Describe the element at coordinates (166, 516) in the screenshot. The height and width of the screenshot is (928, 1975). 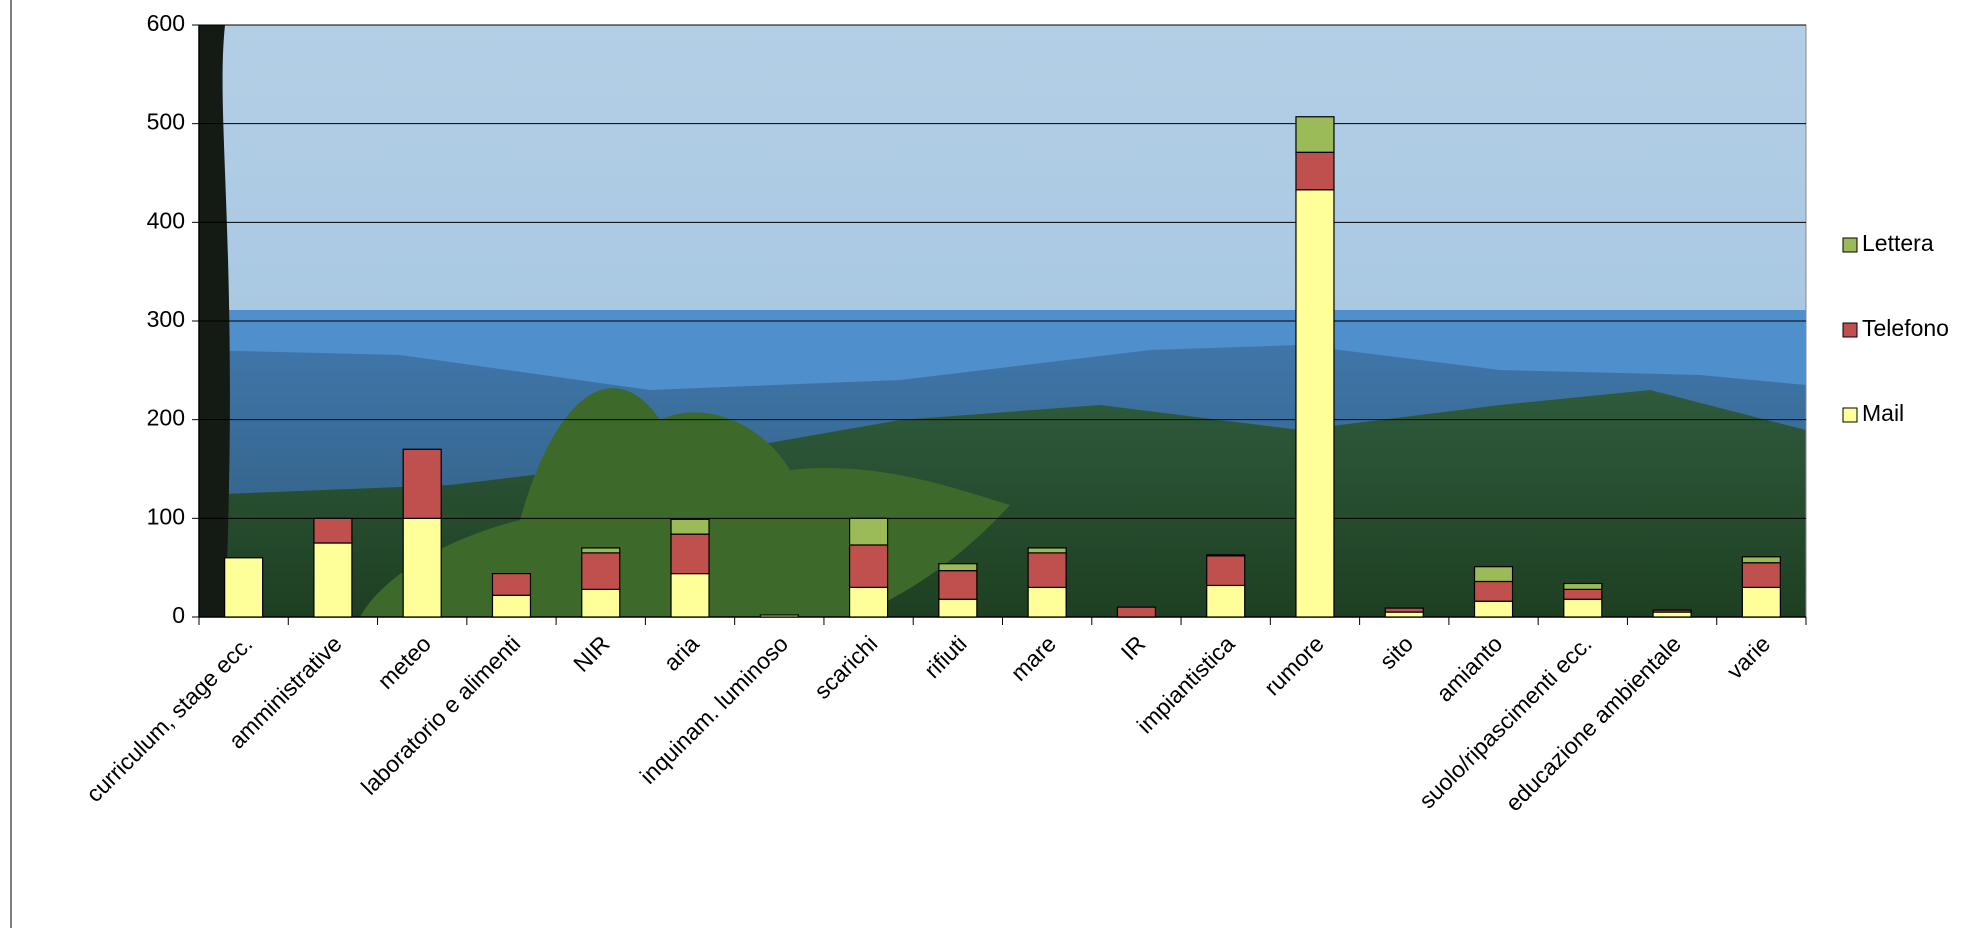
I see `y-tick-label: 100` at that location.